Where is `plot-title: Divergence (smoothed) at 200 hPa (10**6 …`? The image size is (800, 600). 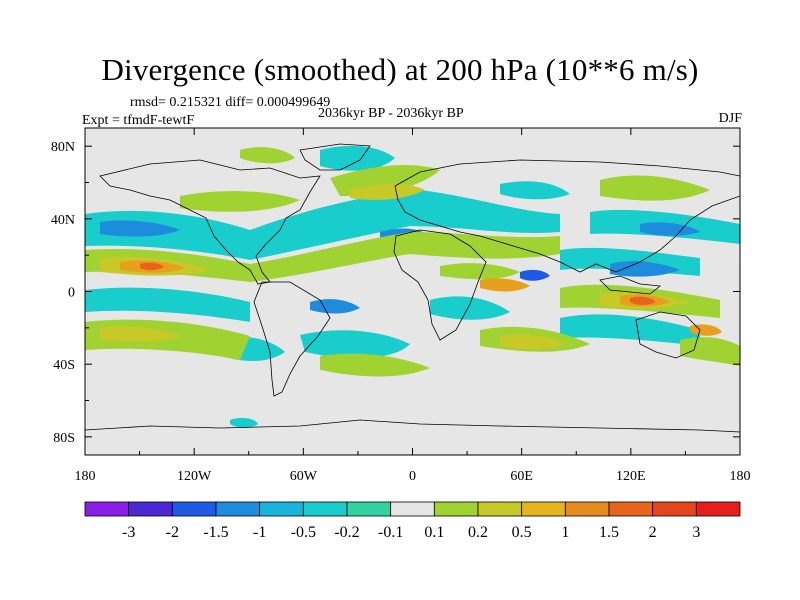
plot-title: Divergence (smoothed) at 200 hPa (10**6 … is located at coordinates (400, 69).